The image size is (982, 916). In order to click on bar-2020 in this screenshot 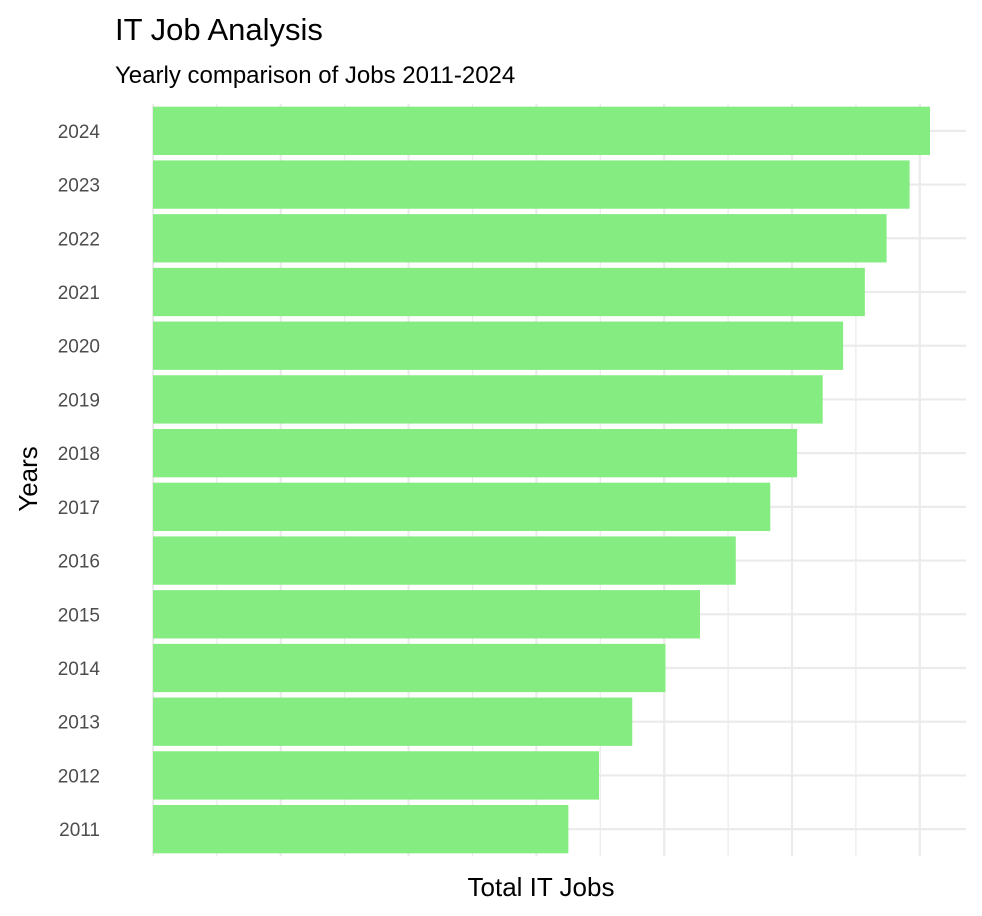, I will do `click(498, 345)`.